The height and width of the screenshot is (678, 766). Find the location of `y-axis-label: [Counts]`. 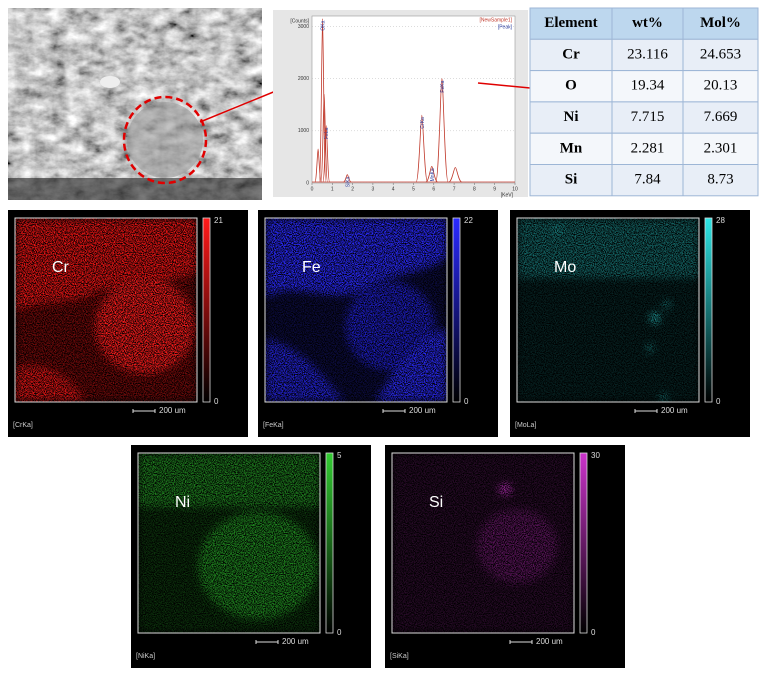

y-axis-label: [Counts] is located at coordinates (299, 21).